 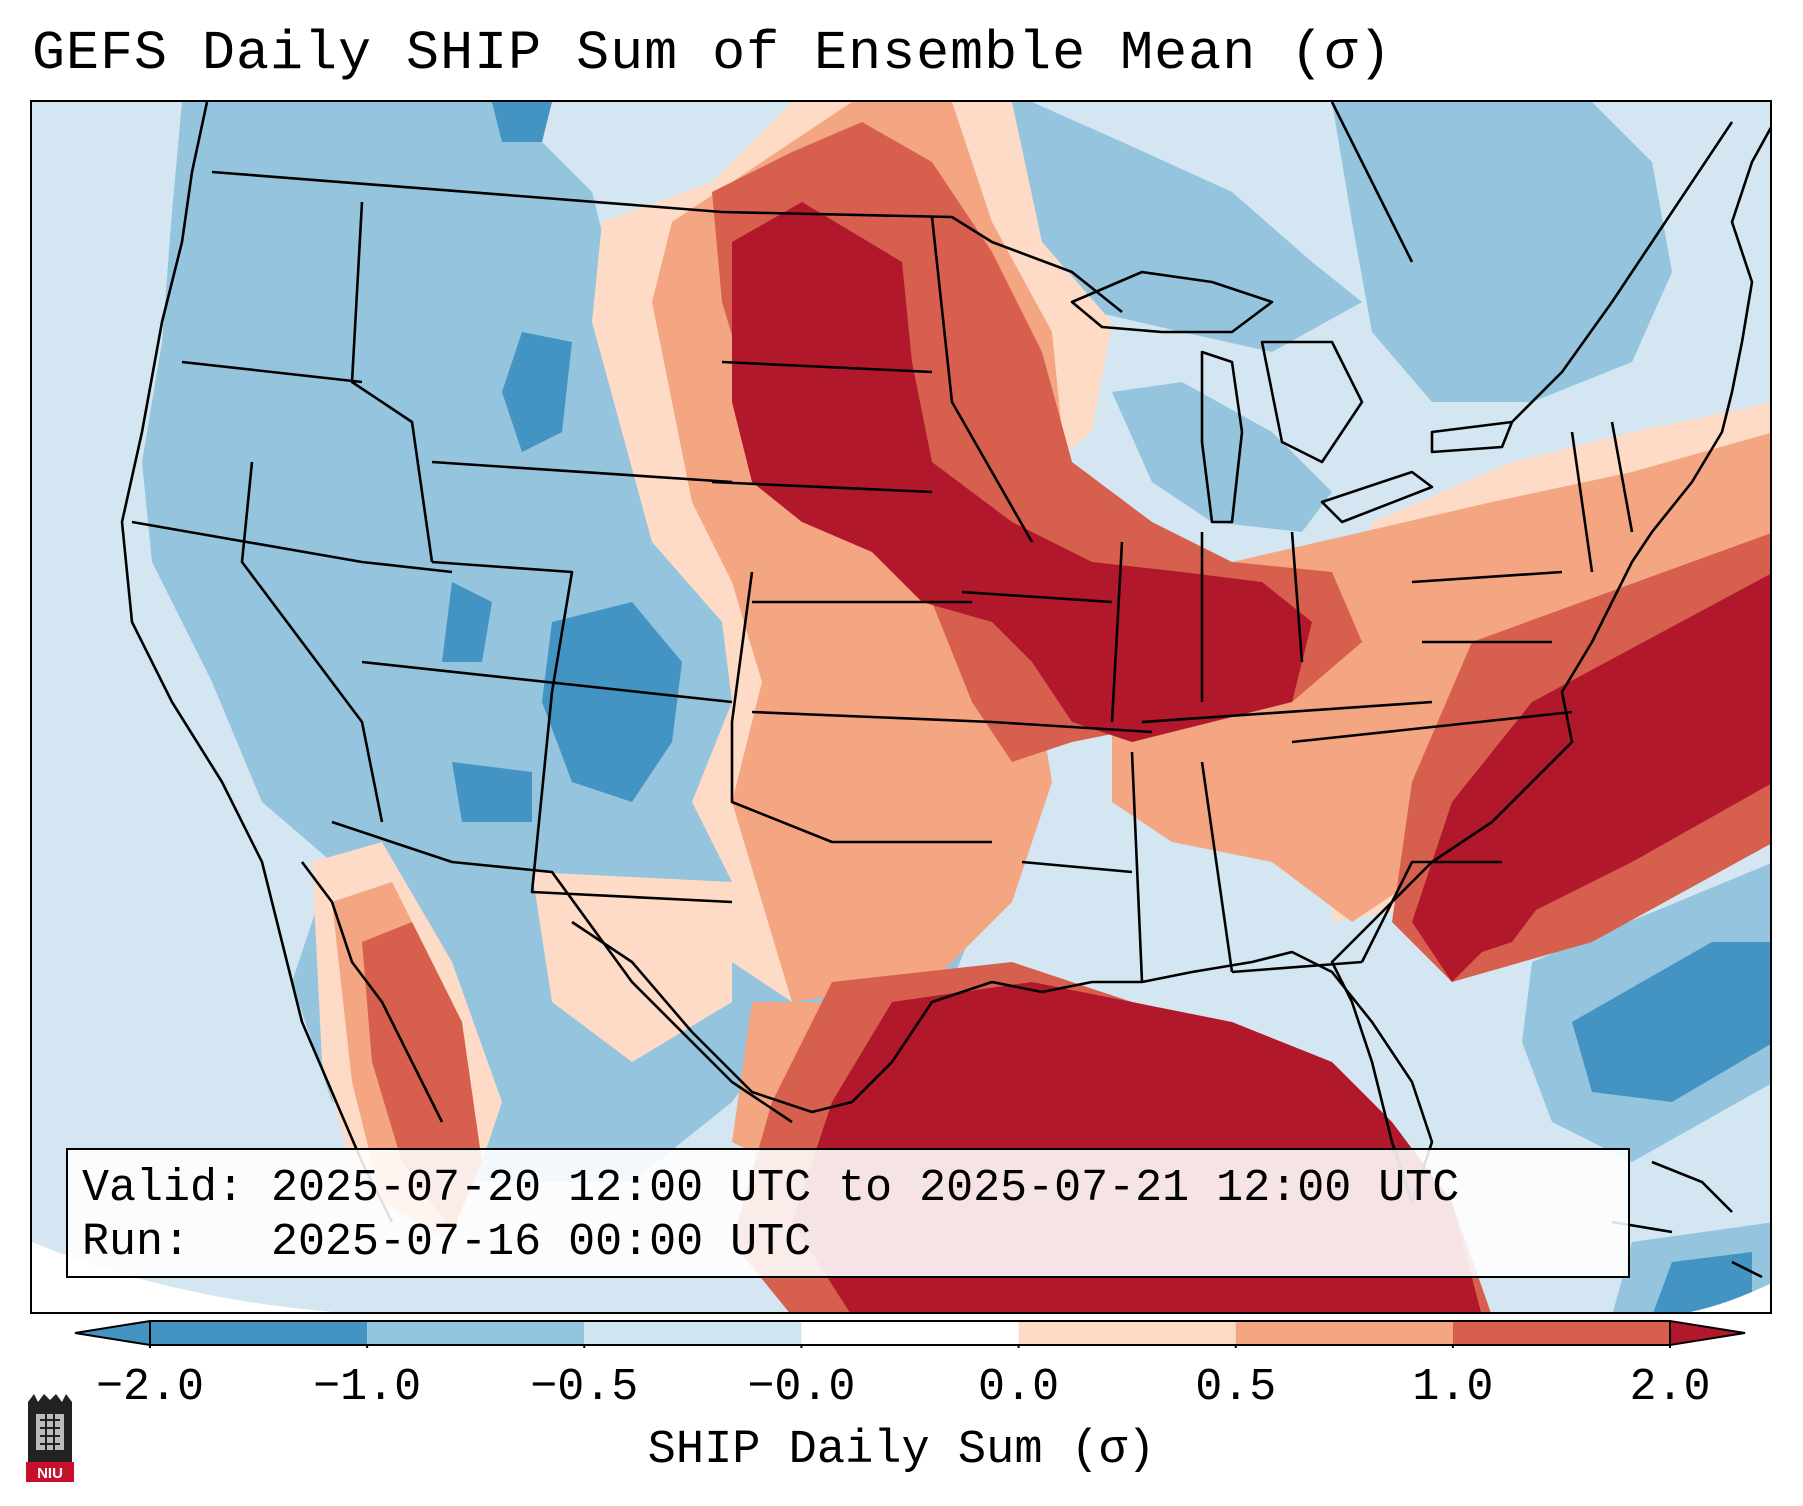 I want to click on pacific-coastline, so click(x=257, y=662).